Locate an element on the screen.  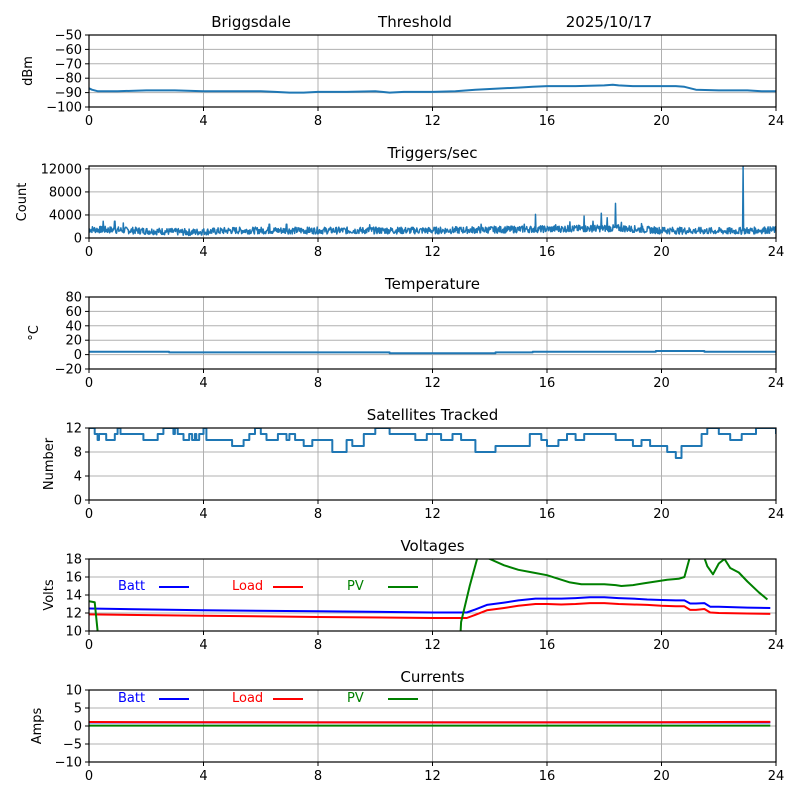
panel-title: Currents is located at coordinates (432, 677).